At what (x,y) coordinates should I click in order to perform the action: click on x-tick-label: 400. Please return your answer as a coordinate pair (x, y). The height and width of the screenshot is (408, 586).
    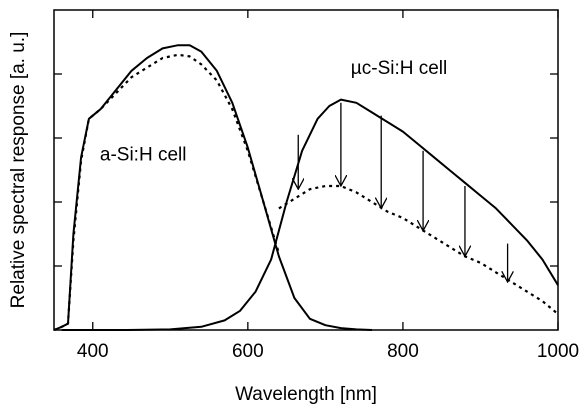
    Looking at the image, I should click on (93, 351).